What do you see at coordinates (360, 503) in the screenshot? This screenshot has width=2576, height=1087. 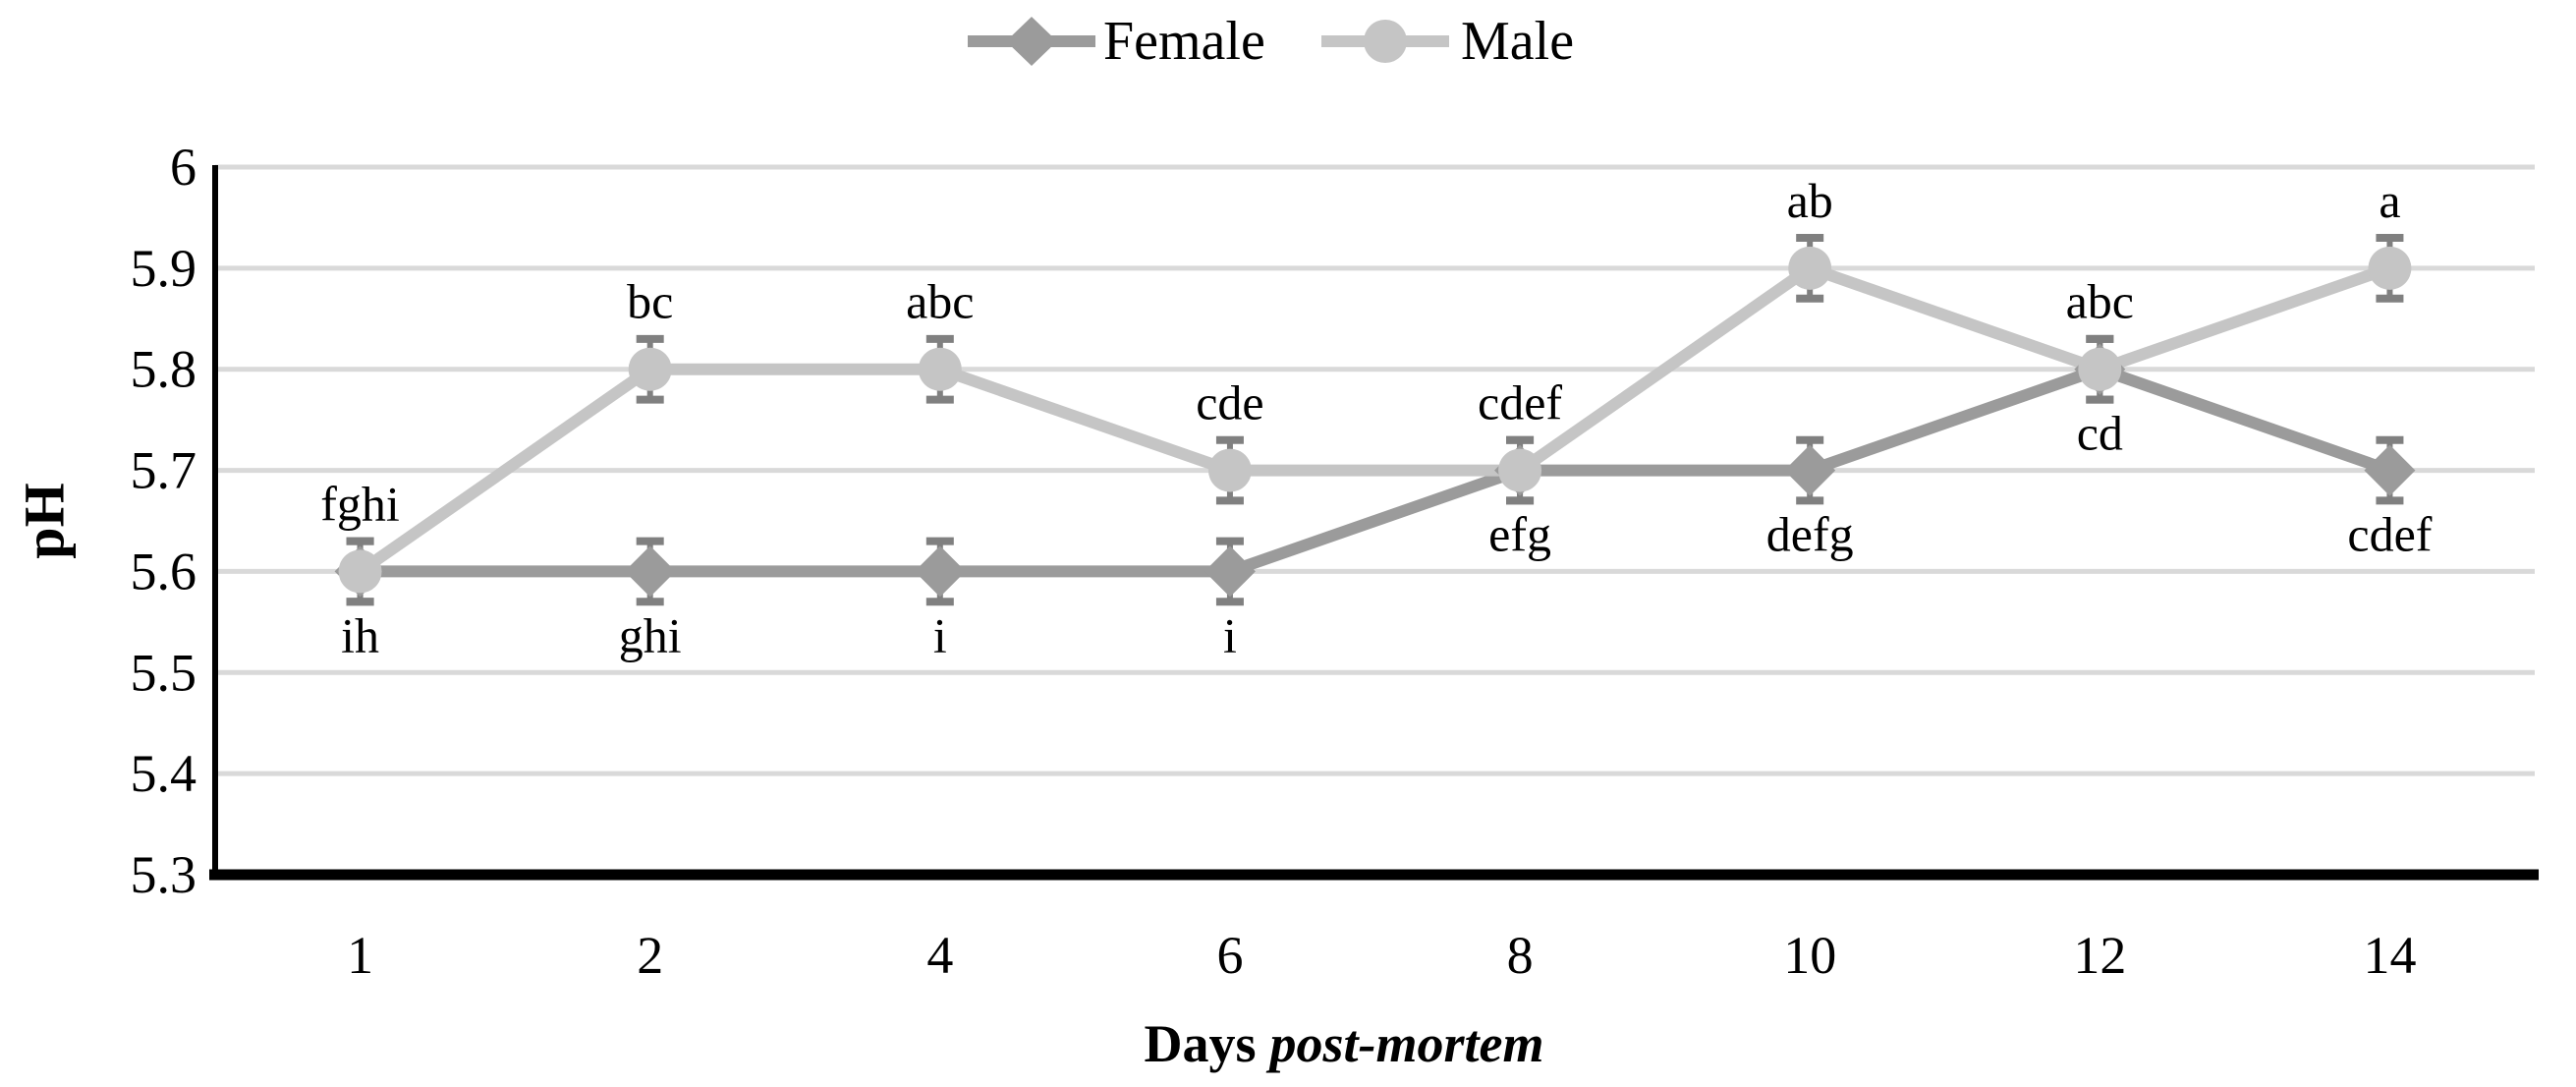 I see `point-label-above: fghi` at bounding box center [360, 503].